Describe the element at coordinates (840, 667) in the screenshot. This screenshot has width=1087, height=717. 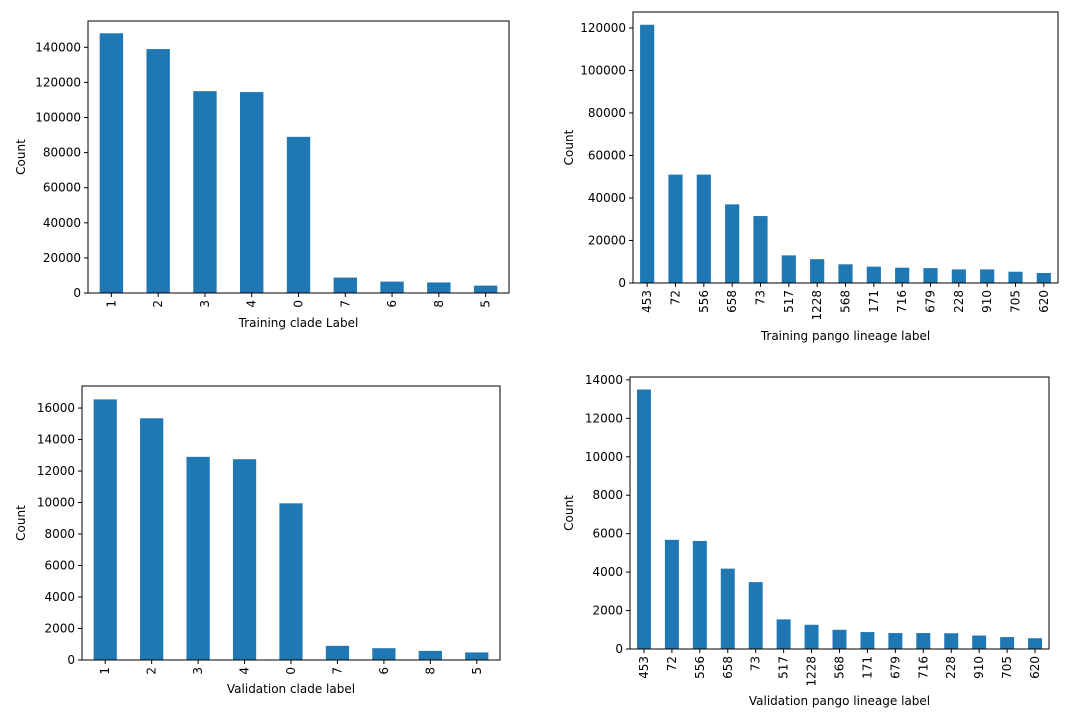
I see `x-tick-label-568: 568` at that location.